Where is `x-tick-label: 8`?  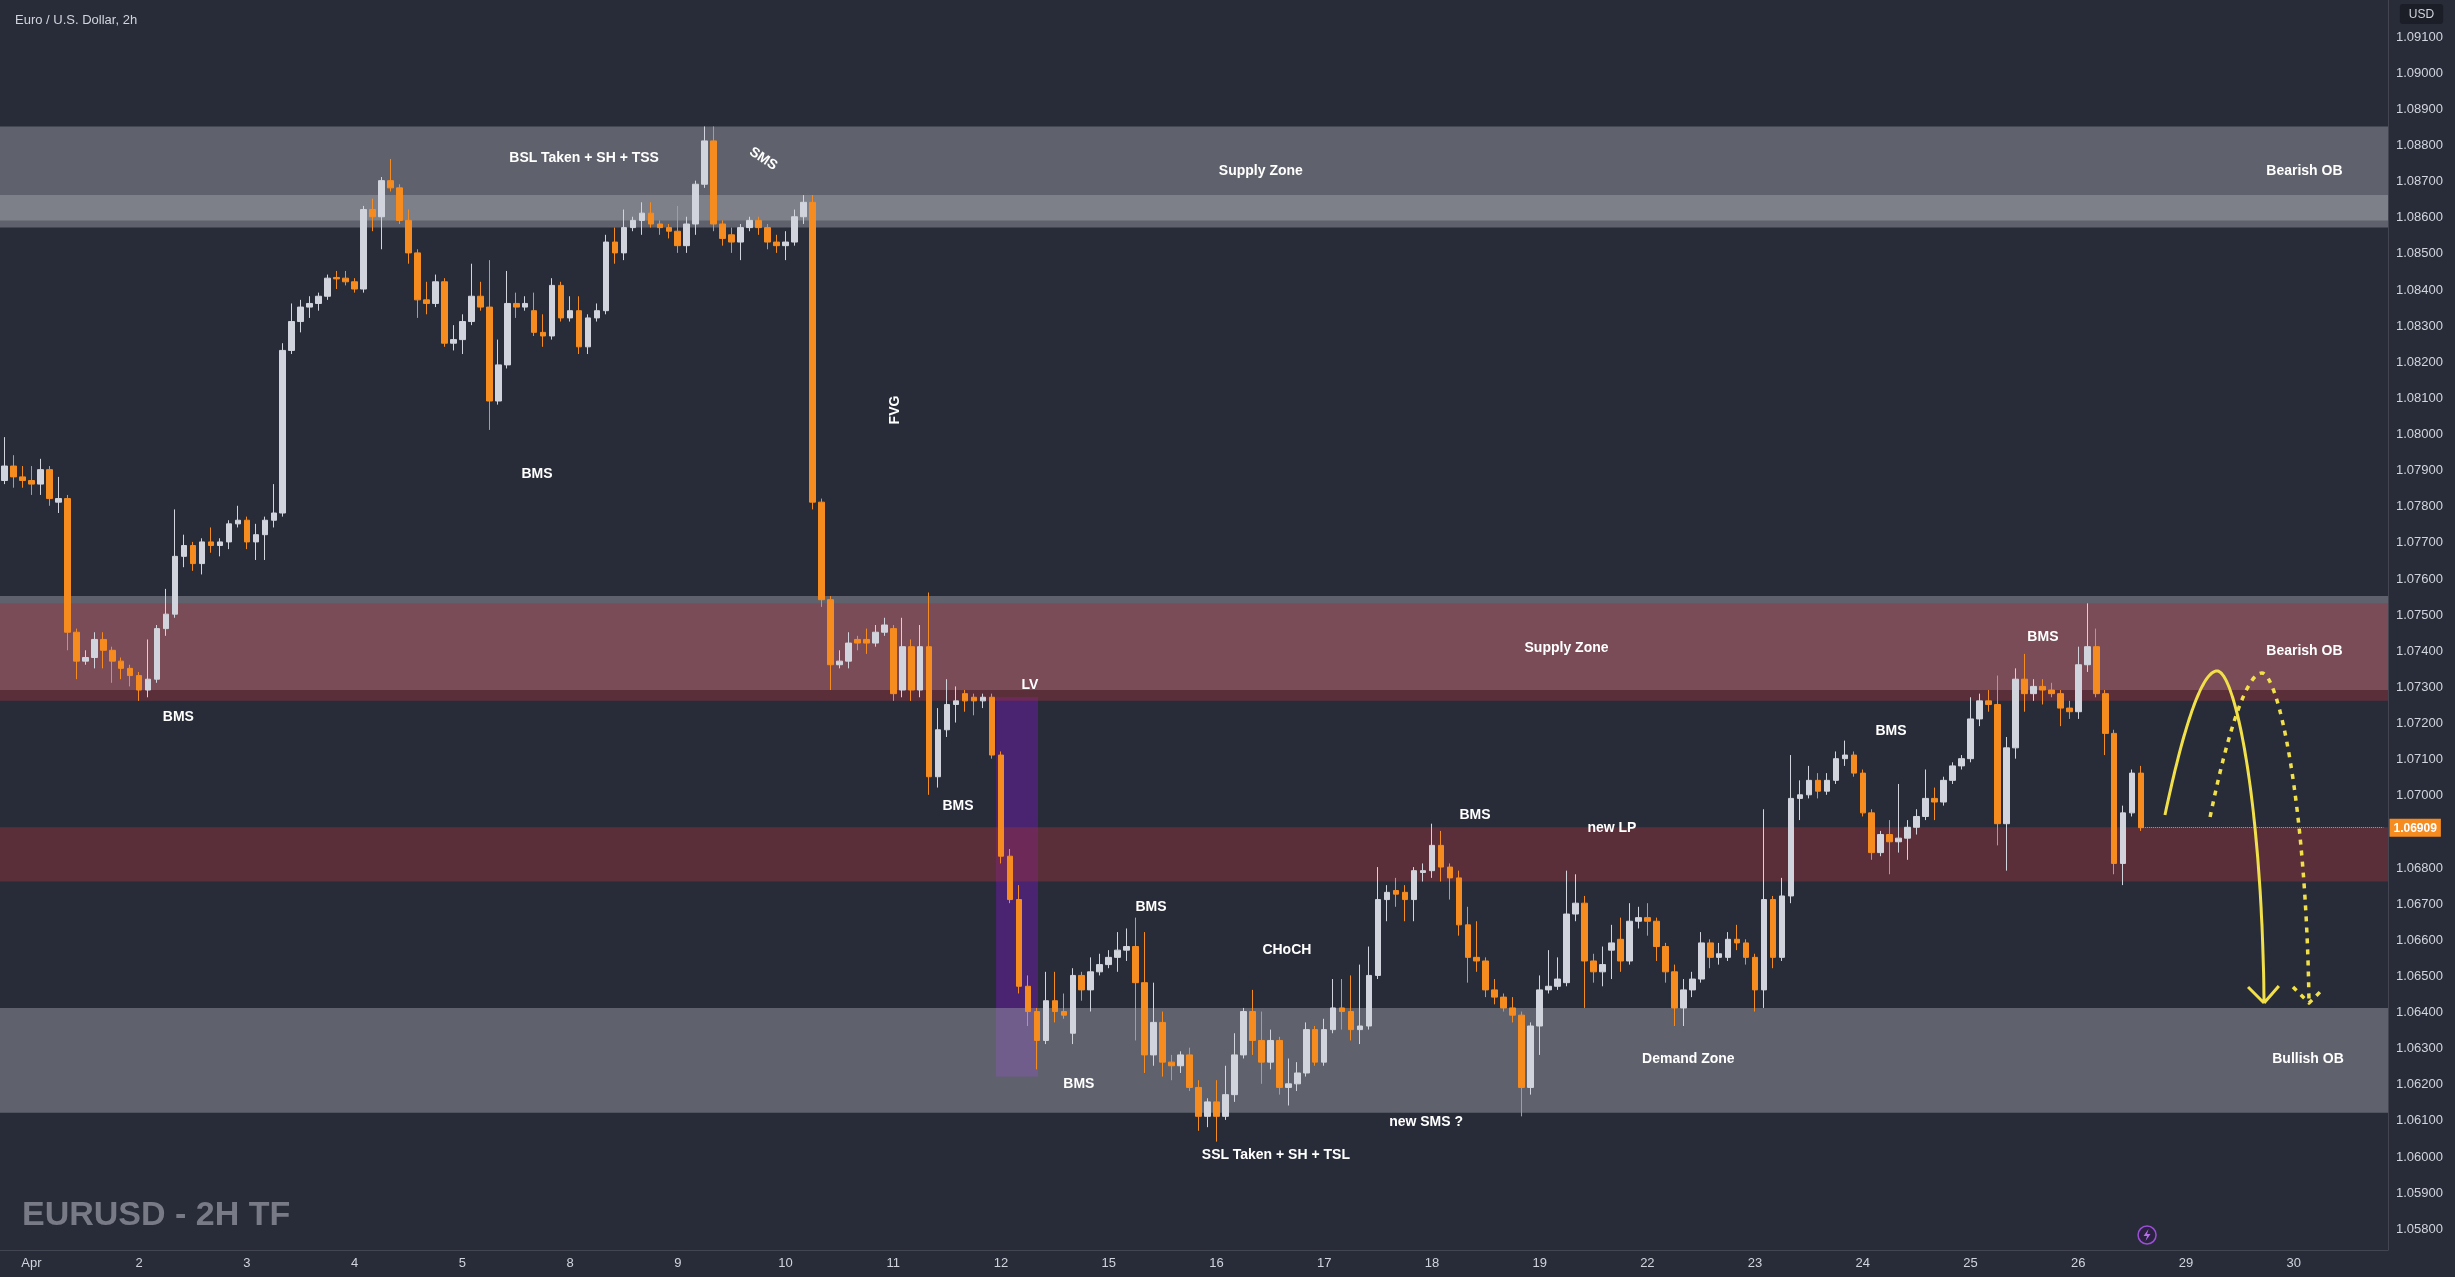 x-tick-label: 8 is located at coordinates (570, 1262).